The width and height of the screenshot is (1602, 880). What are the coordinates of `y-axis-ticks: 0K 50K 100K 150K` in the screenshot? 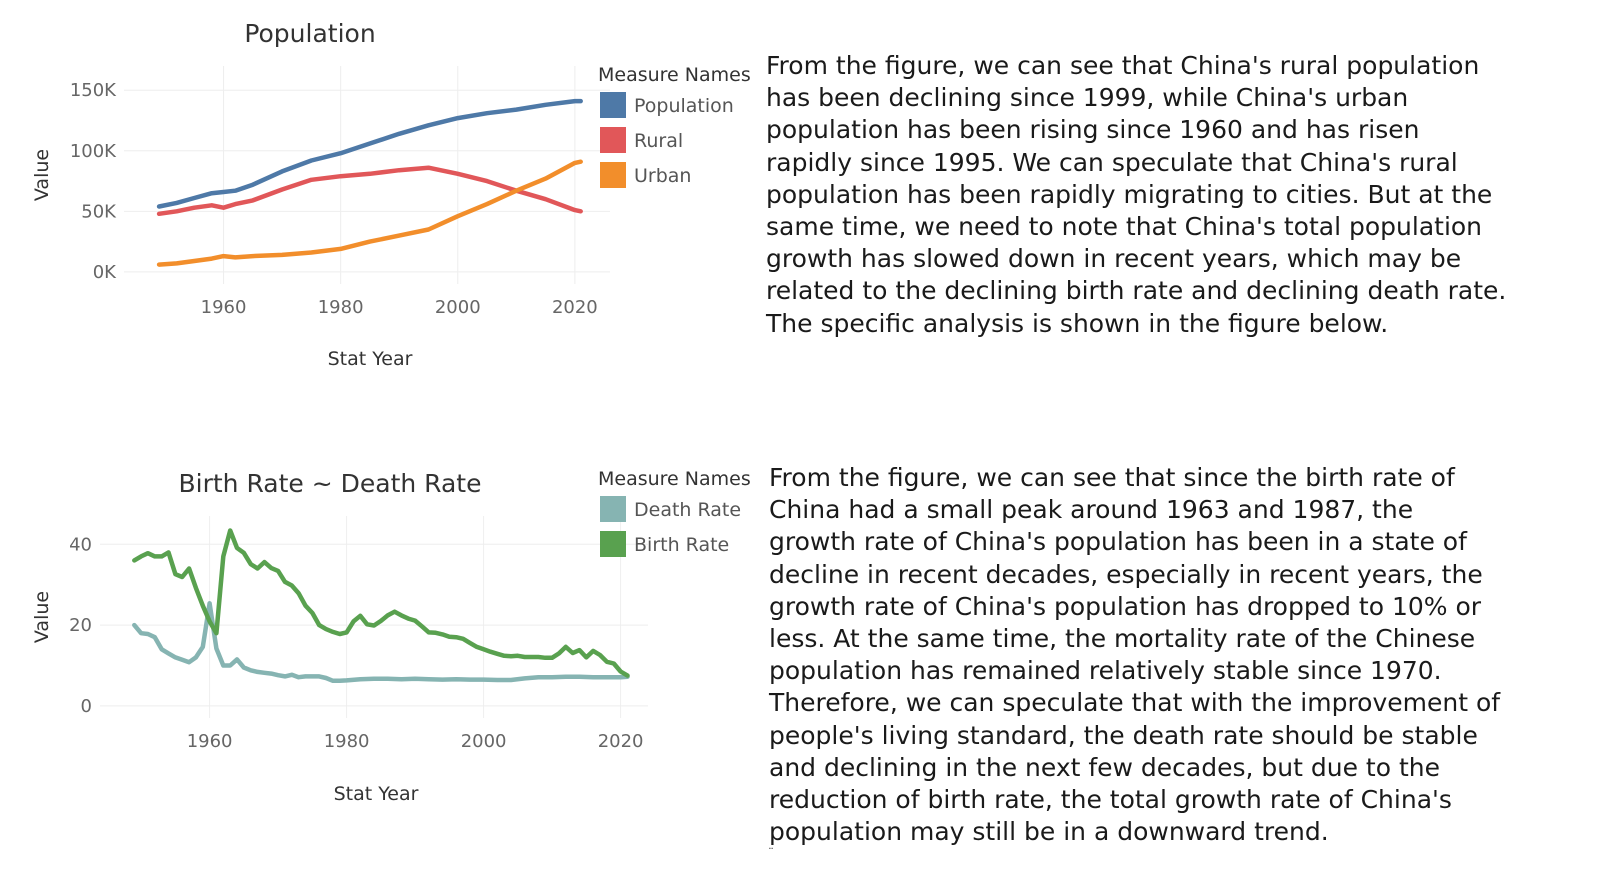 It's located at (93, 181).